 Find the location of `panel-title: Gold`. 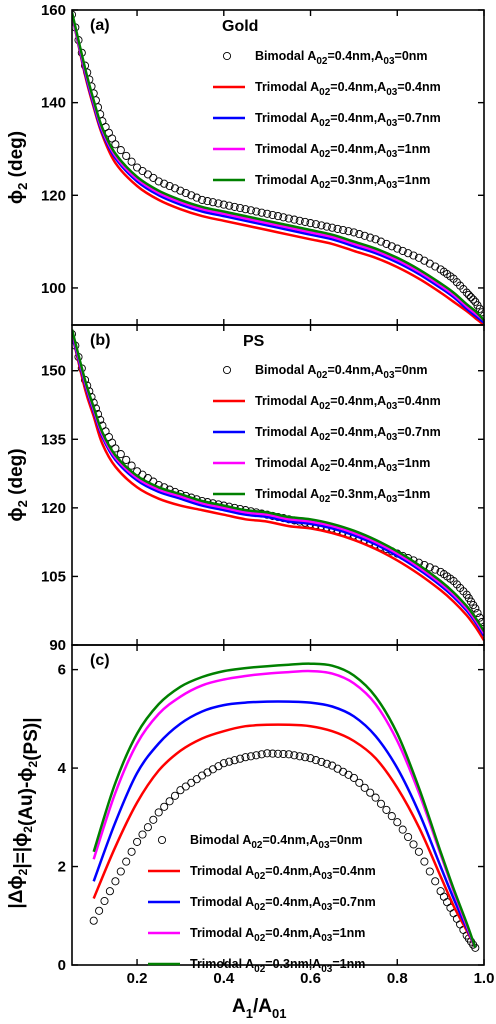

panel-title: Gold is located at coordinates (240, 26).